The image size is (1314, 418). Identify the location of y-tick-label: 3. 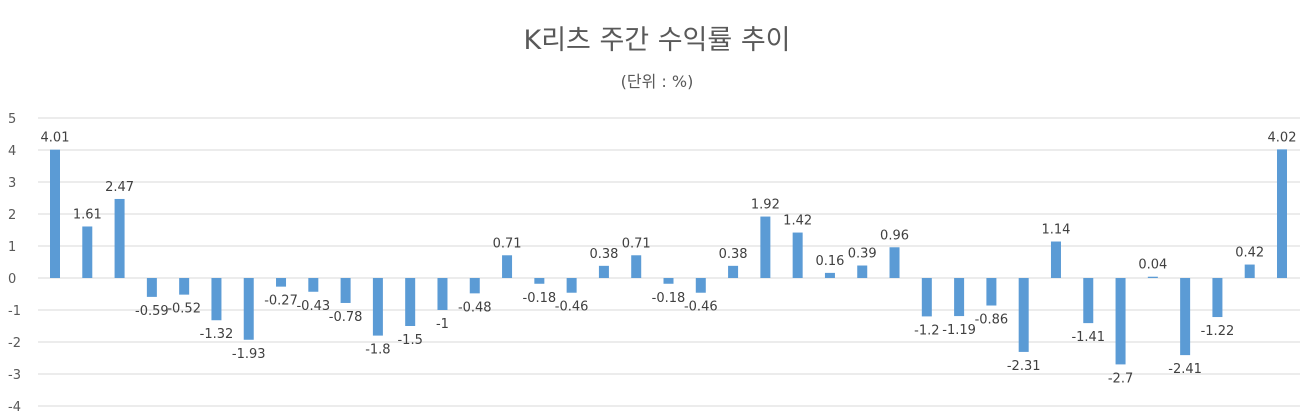
(12, 183).